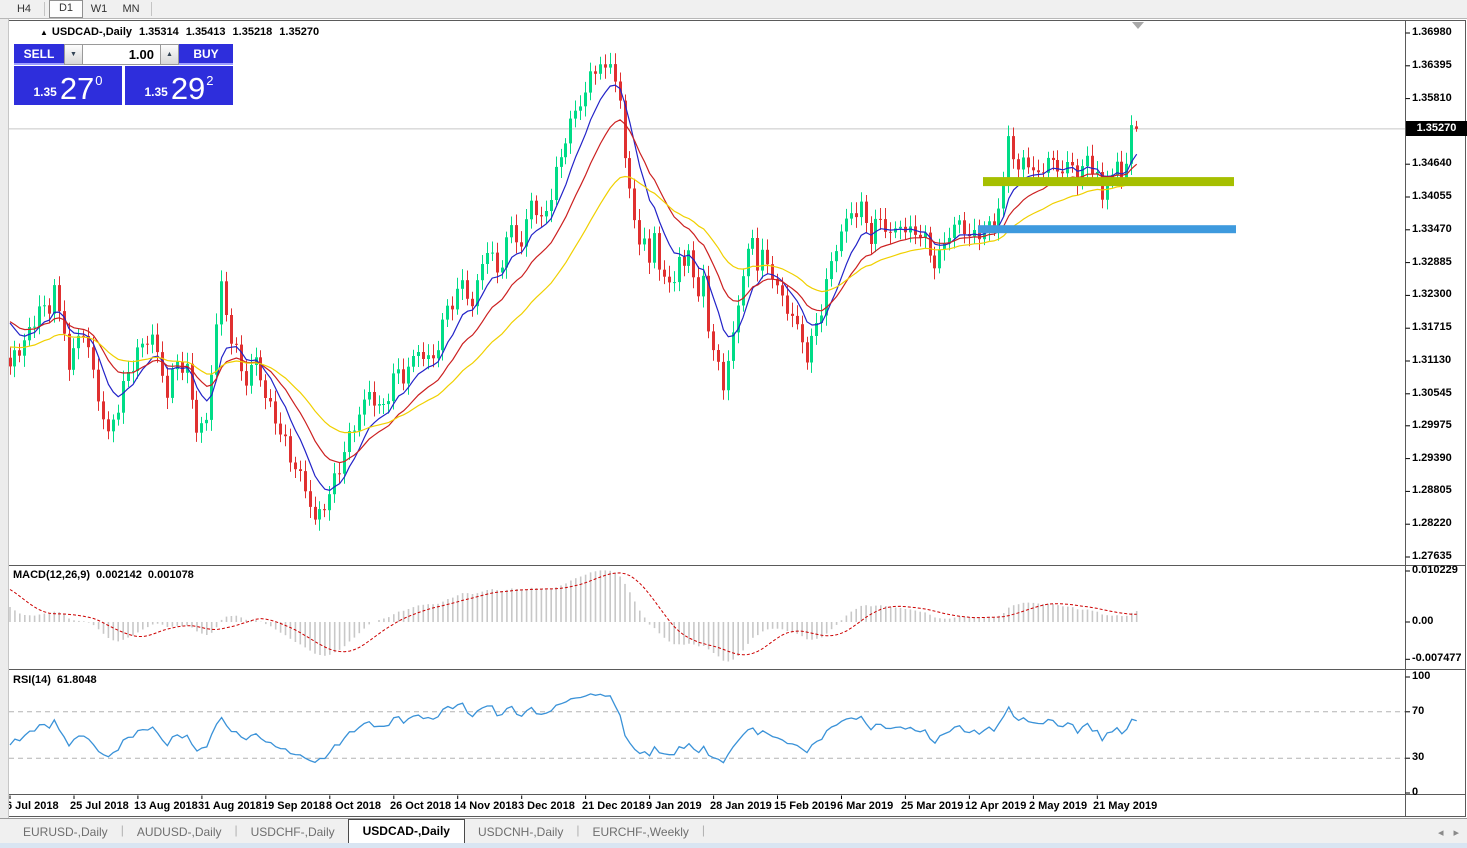 This screenshot has width=1467, height=848. What do you see at coordinates (169, 54) in the screenshot?
I see `volume-increase-button: ▲` at bounding box center [169, 54].